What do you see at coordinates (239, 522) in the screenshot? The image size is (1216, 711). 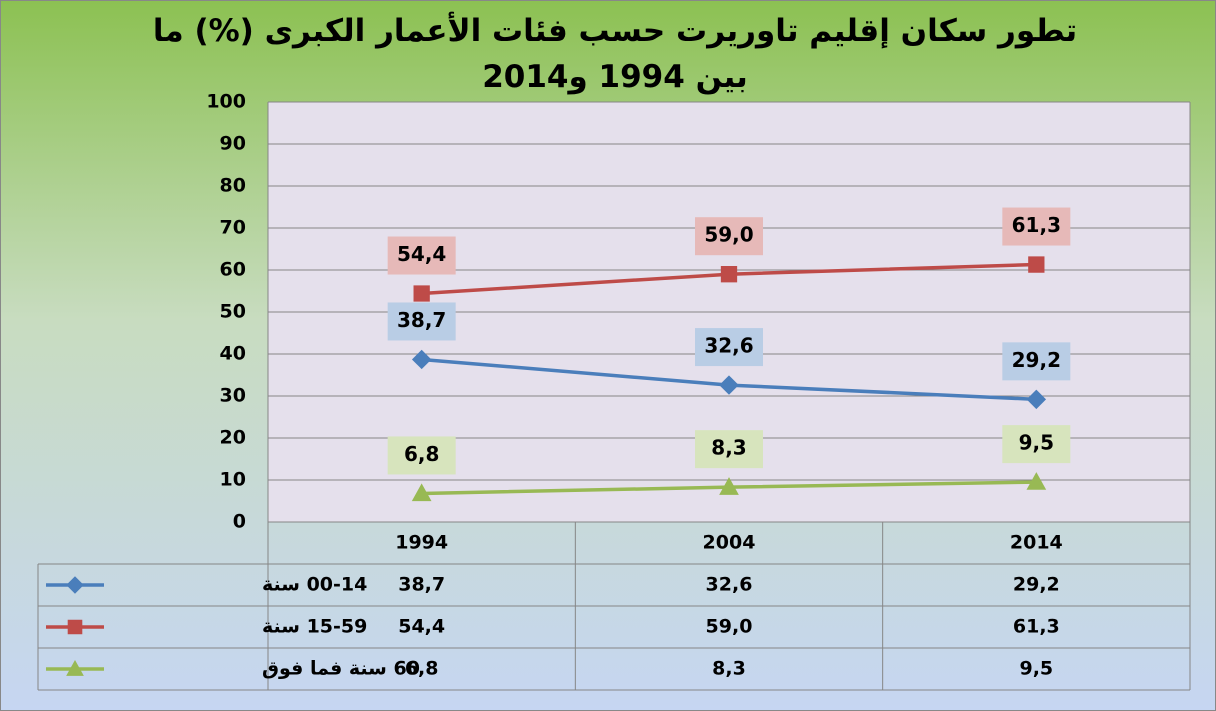 I see `y-tick-label: 0` at bounding box center [239, 522].